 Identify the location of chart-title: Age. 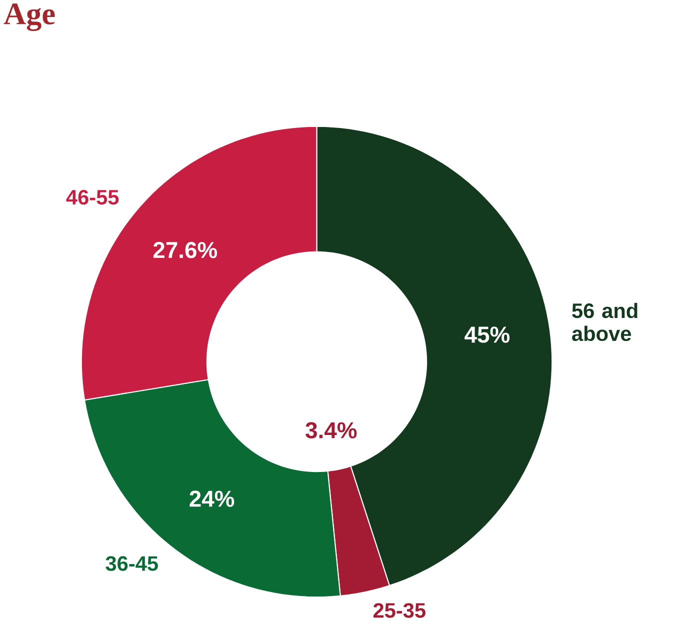
(29, 17).